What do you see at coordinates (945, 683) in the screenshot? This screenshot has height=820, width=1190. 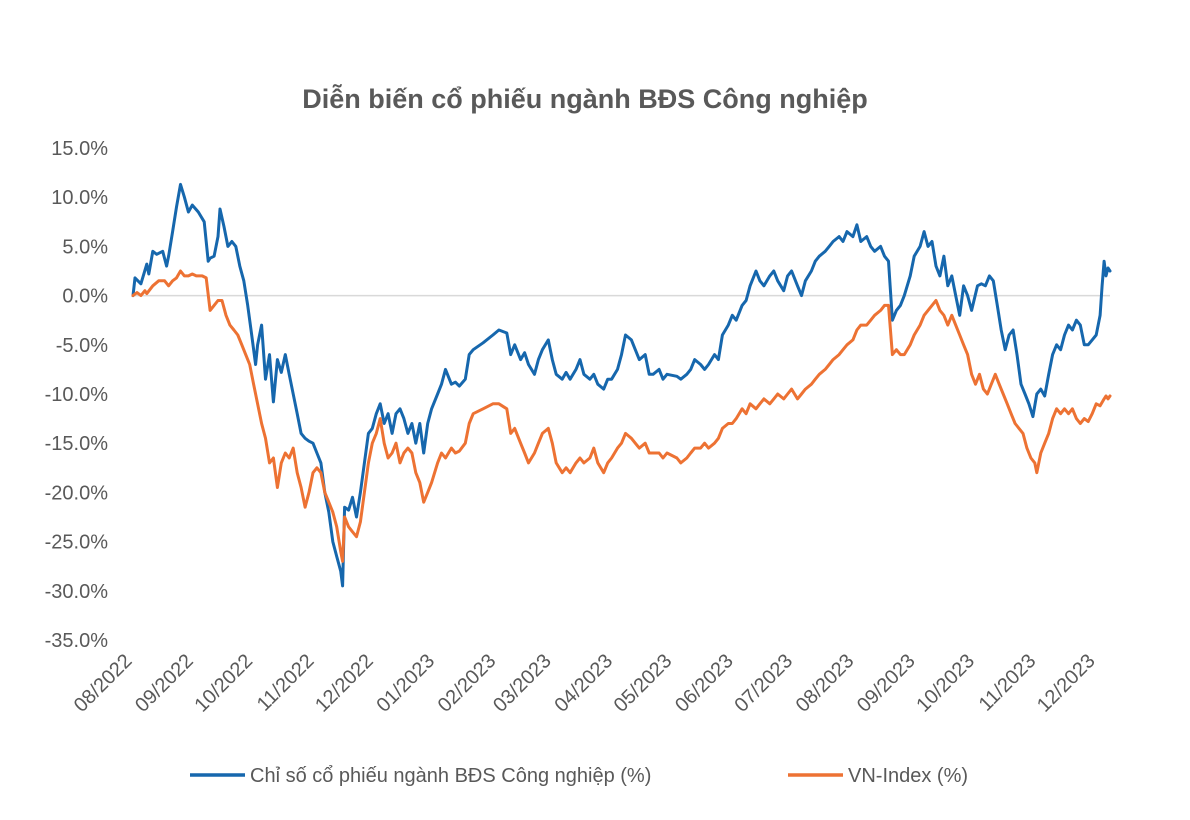 I see `x-tick-label: 10/2023` at bounding box center [945, 683].